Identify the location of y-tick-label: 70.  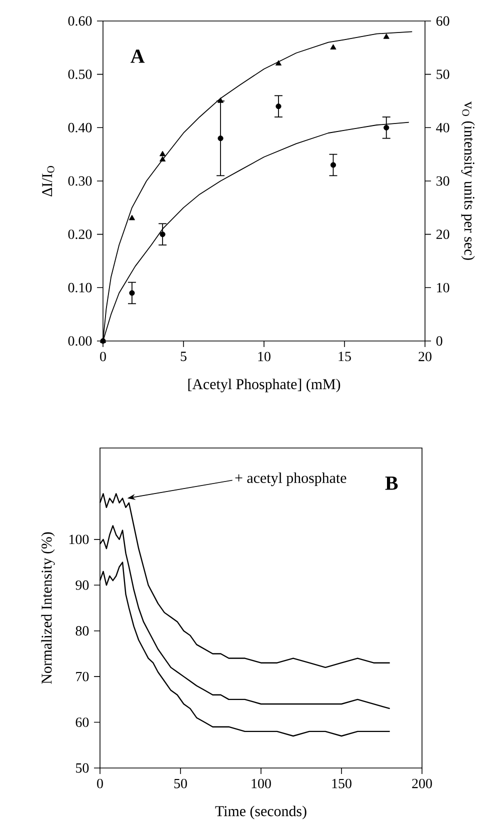
(82, 677).